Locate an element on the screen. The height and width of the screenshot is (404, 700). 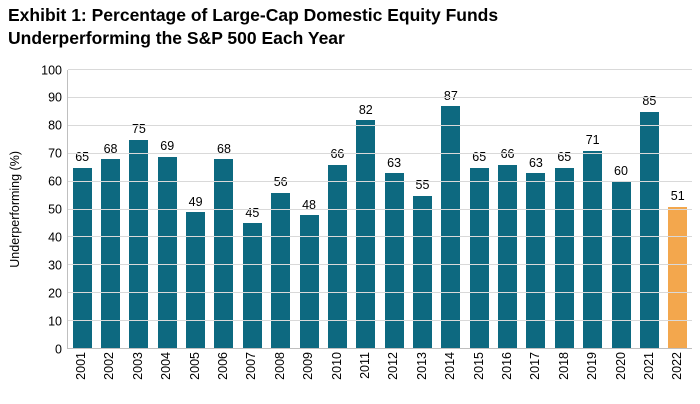
y-axis-ticks: 0 10 20 30 40 50 60 70 80 90 100 is located at coordinates (41, 209).